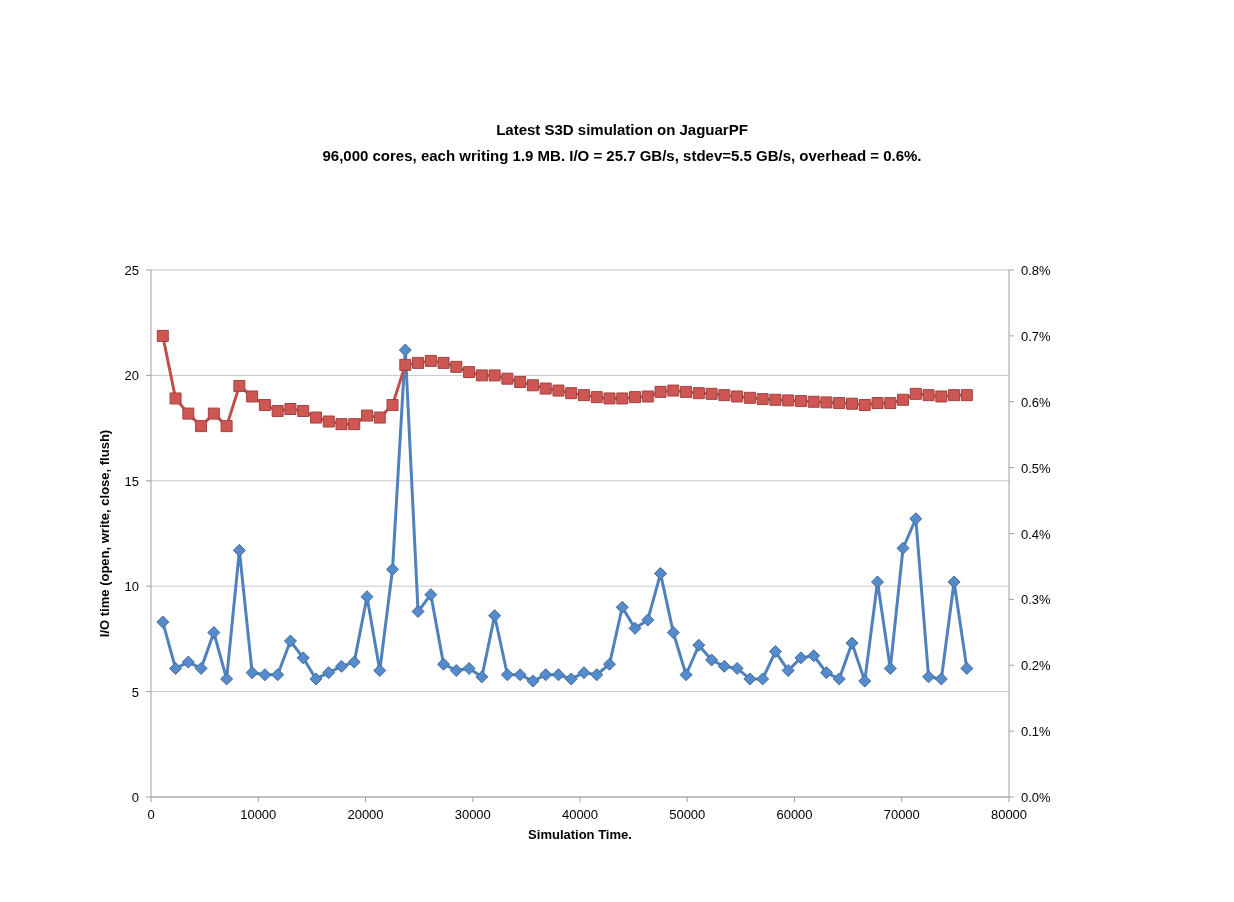 This screenshot has height=902, width=1234. What do you see at coordinates (104, 533) in the screenshot?
I see `y-axis-title: I/O time (open, write, close, flush)` at bounding box center [104, 533].